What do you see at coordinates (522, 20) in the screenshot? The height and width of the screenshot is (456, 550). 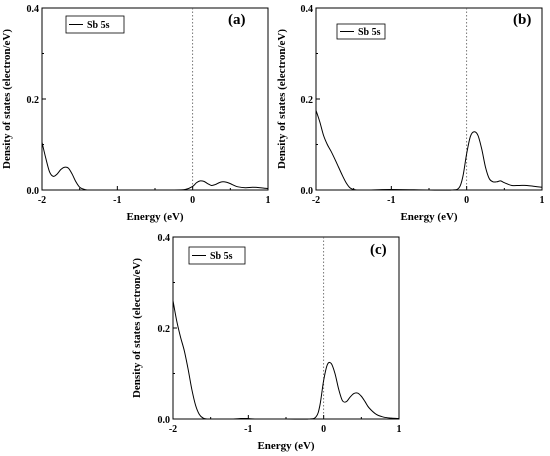 I see `panel-label: (b)` at bounding box center [522, 20].